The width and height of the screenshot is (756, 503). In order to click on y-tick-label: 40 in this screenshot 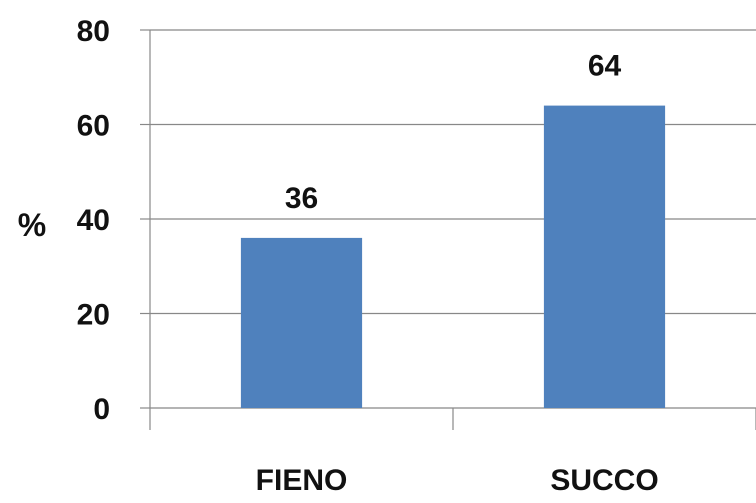, I will do `click(93, 220)`.